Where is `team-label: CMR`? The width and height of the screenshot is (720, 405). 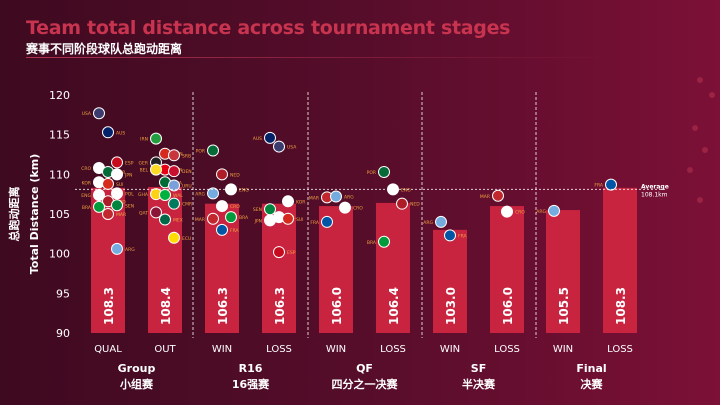
team-label: CMR is located at coordinates (187, 205).